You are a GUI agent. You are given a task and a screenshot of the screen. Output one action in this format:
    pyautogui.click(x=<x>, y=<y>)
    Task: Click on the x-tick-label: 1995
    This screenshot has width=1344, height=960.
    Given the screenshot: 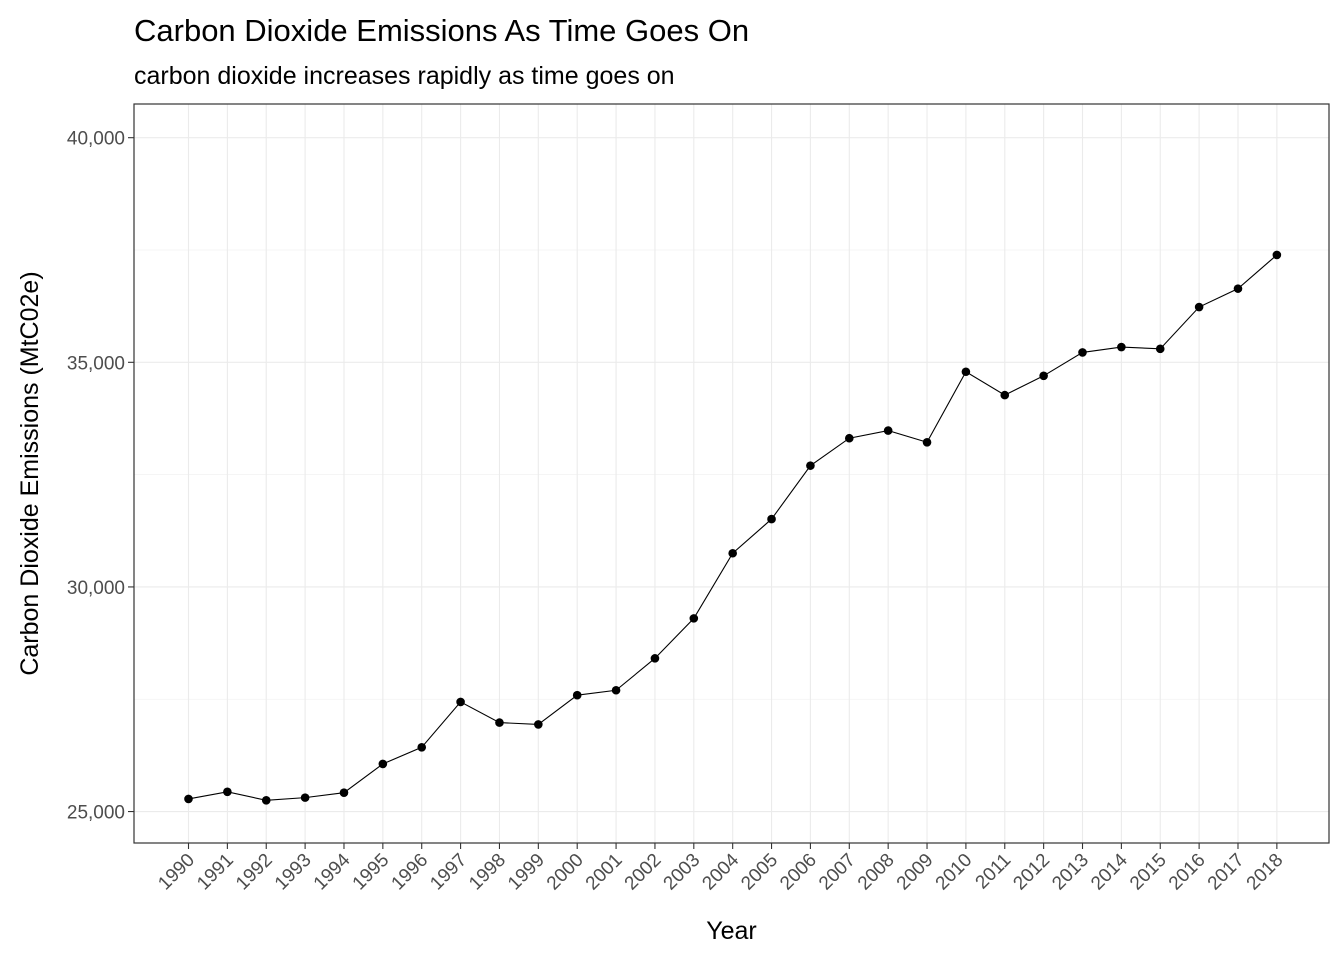 What is the action you would take?
    pyautogui.click(x=371, y=872)
    